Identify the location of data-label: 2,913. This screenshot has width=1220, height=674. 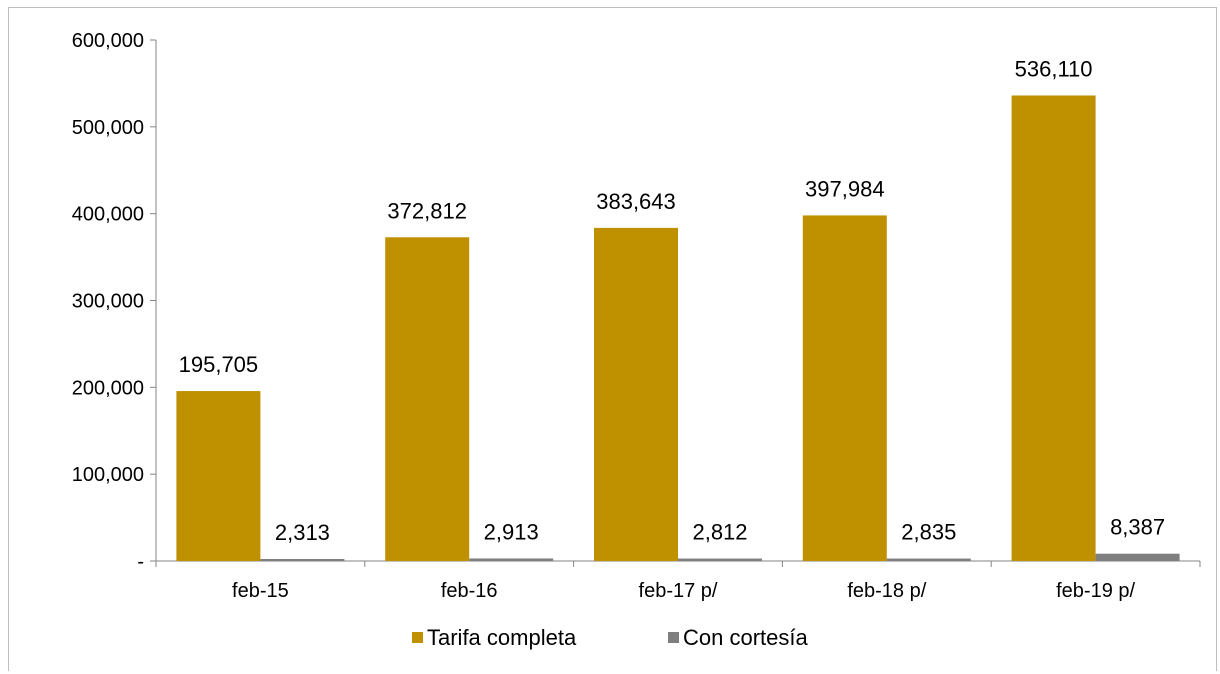
(511, 531).